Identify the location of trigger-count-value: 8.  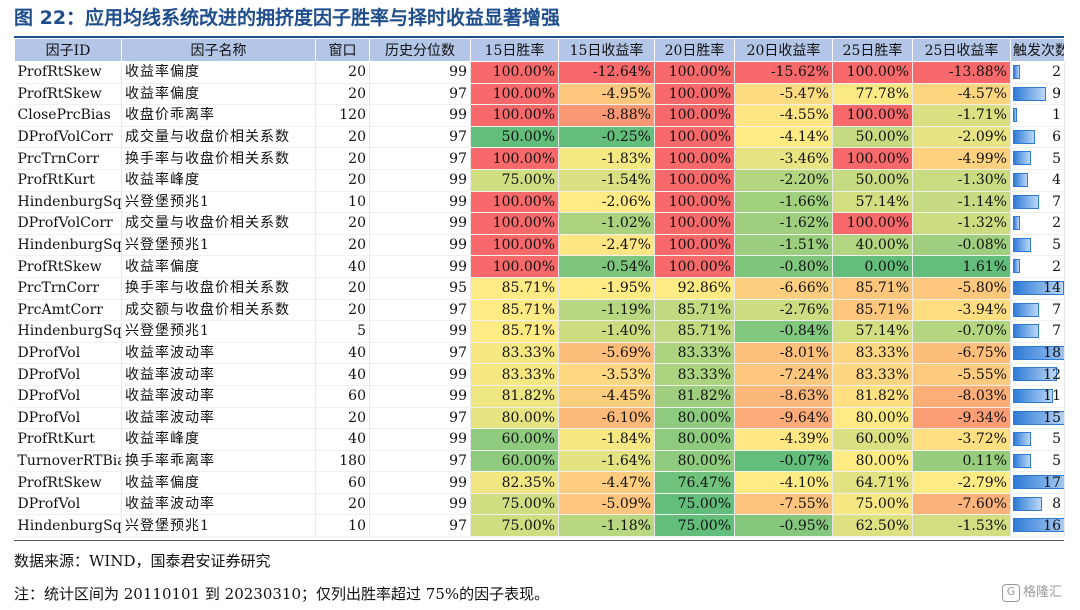
(1056, 504).